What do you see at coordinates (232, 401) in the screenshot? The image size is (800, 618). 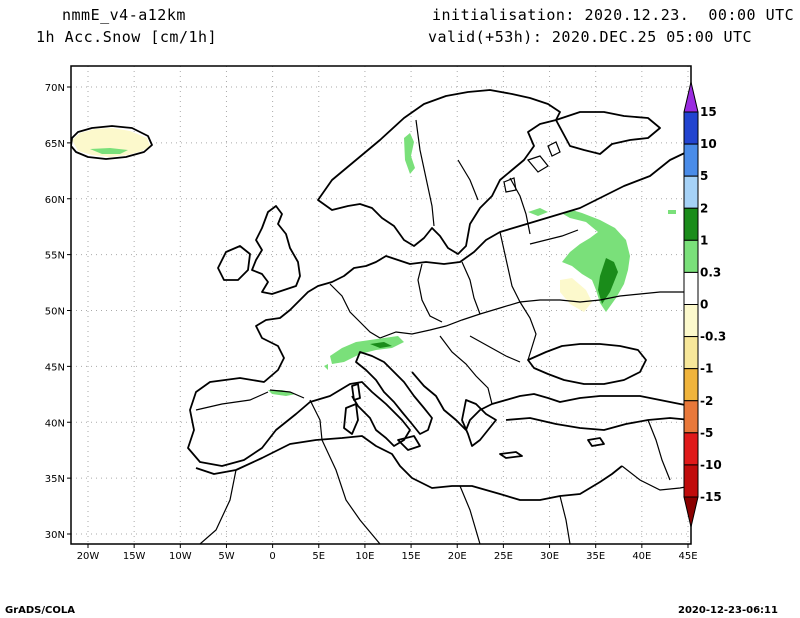 I see `border-spain-portugal` at bounding box center [232, 401].